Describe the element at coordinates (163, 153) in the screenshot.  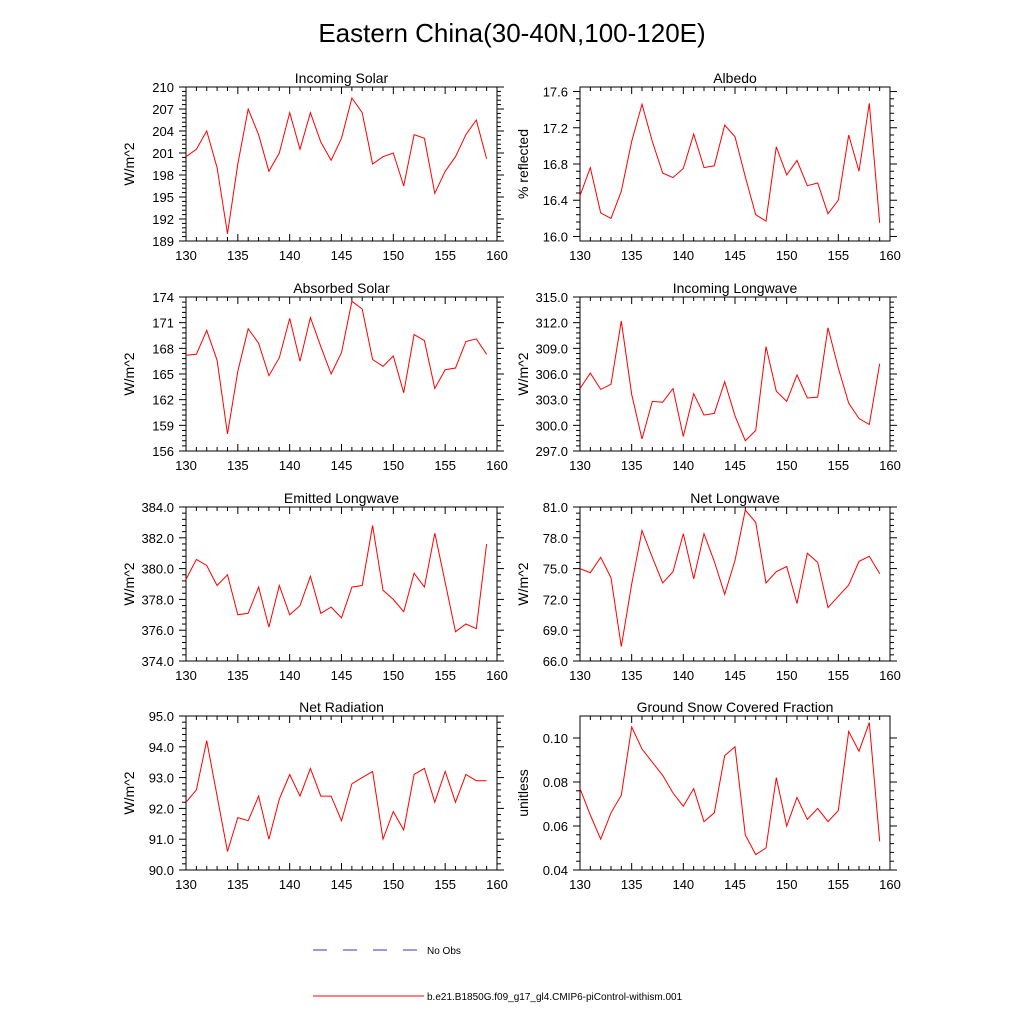
I see `y-tick-label: 201` at that location.